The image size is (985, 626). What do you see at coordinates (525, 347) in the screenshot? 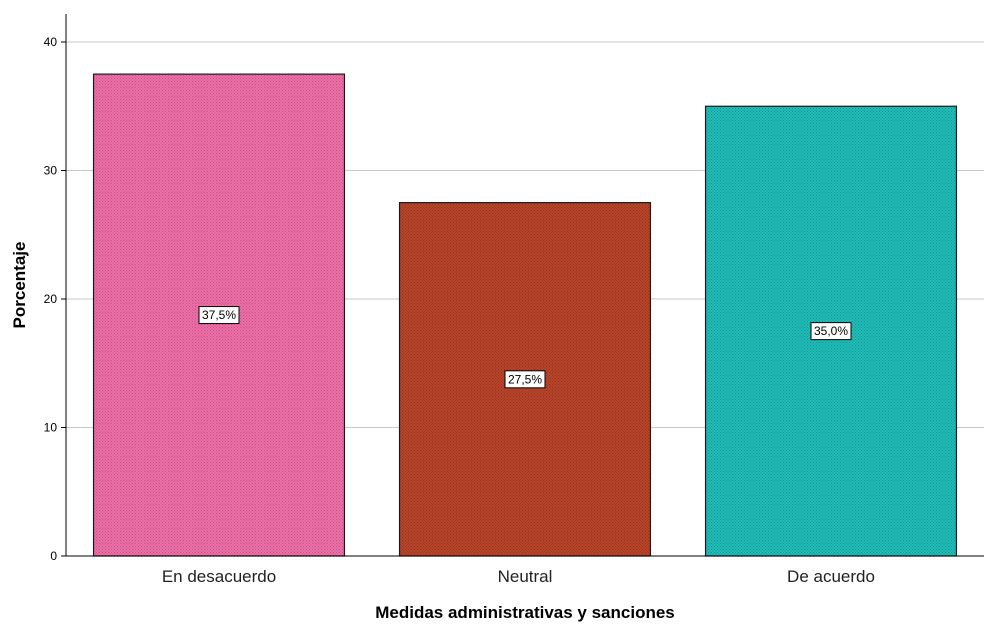
I see `data-labels: 37,5% 27,5% 35,0%` at bounding box center [525, 347].